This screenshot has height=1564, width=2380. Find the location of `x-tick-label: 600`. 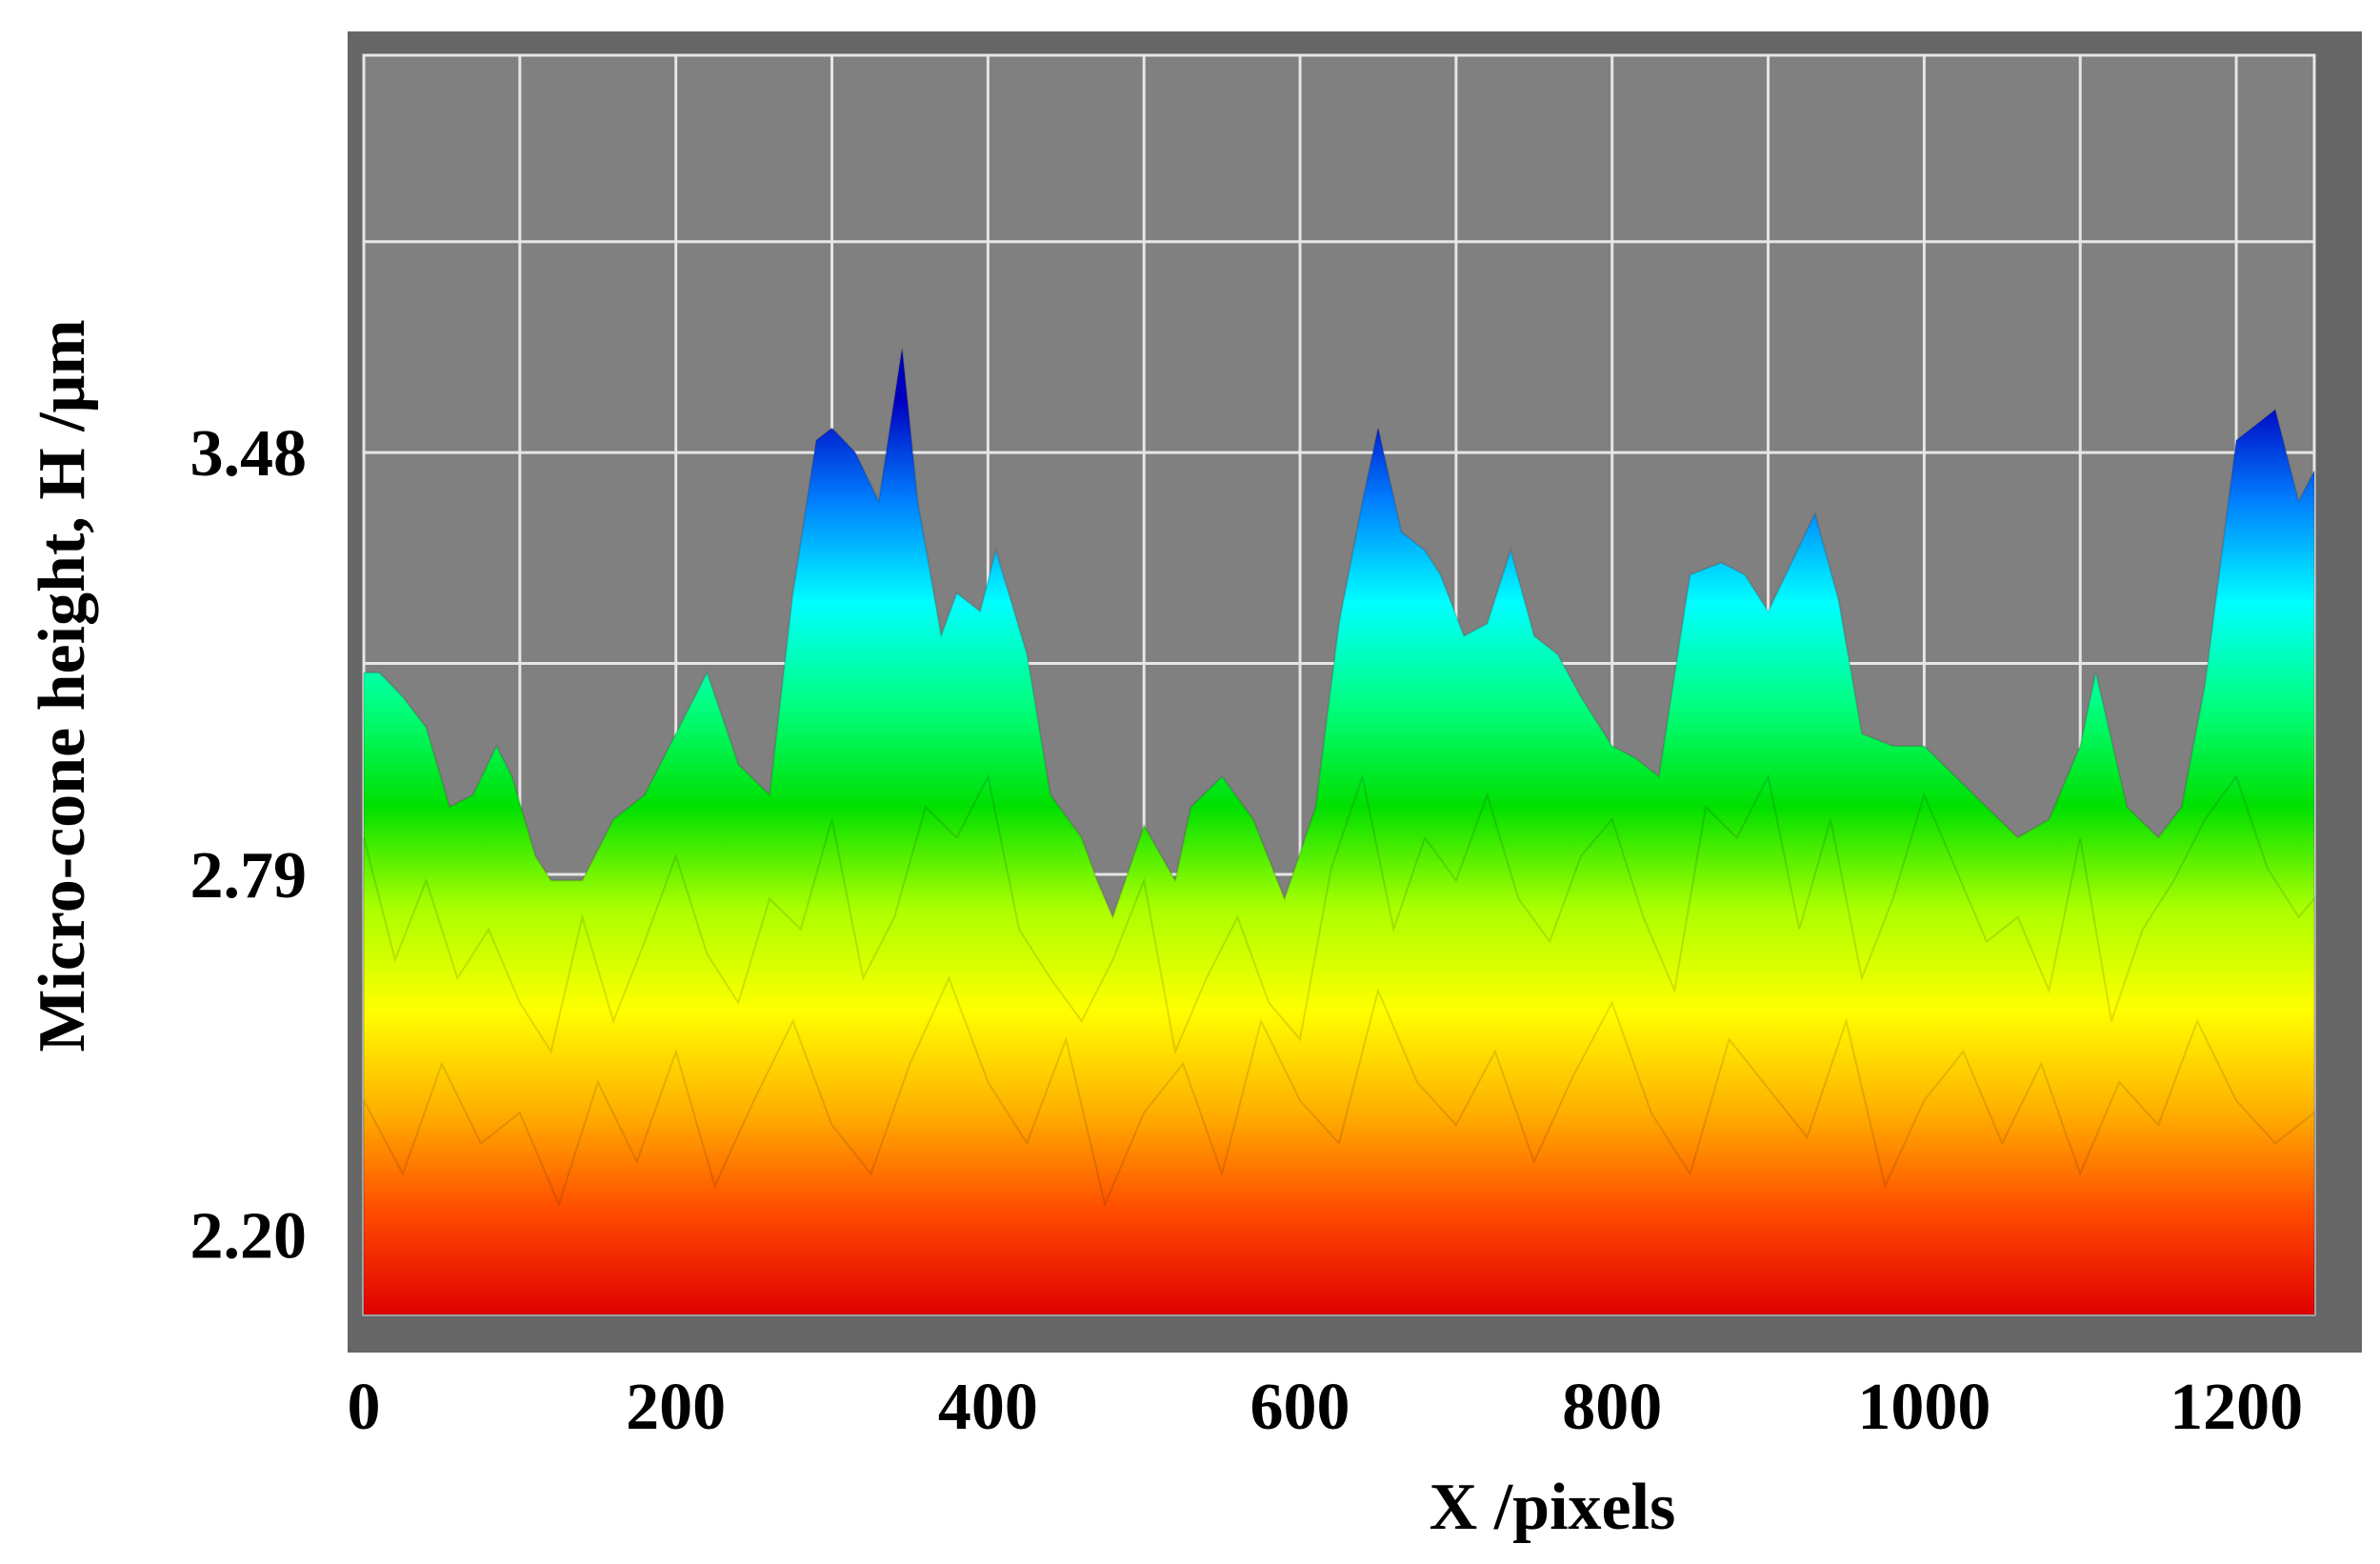

x-tick-label: 600 is located at coordinates (1300, 1407).